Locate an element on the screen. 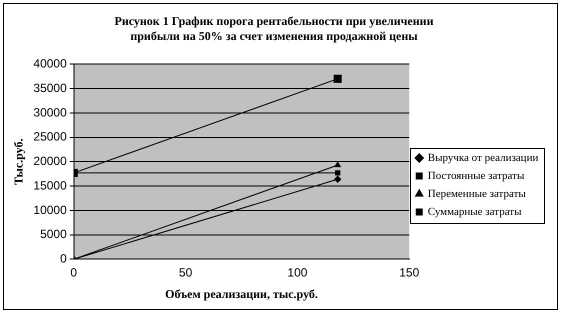 Image resolution: width=561 pixels, height=313 pixels. x-tick-label: 150 is located at coordinates (409, 273).